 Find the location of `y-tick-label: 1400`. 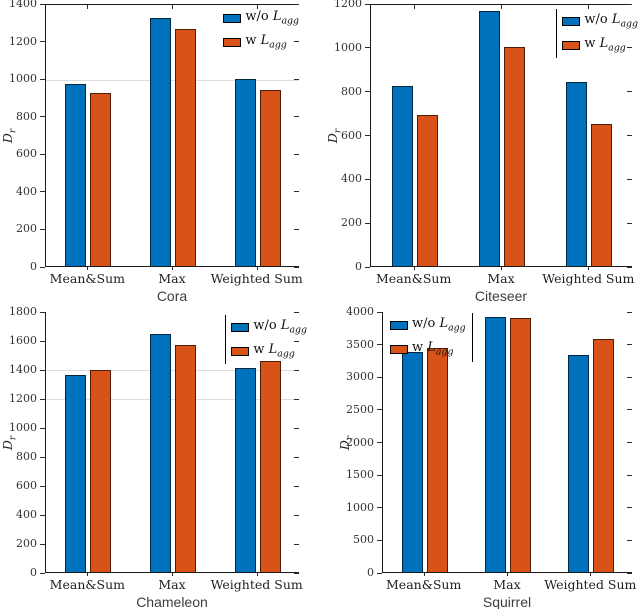

y-tick-label: 1400 is located at coordinates (23, 369).